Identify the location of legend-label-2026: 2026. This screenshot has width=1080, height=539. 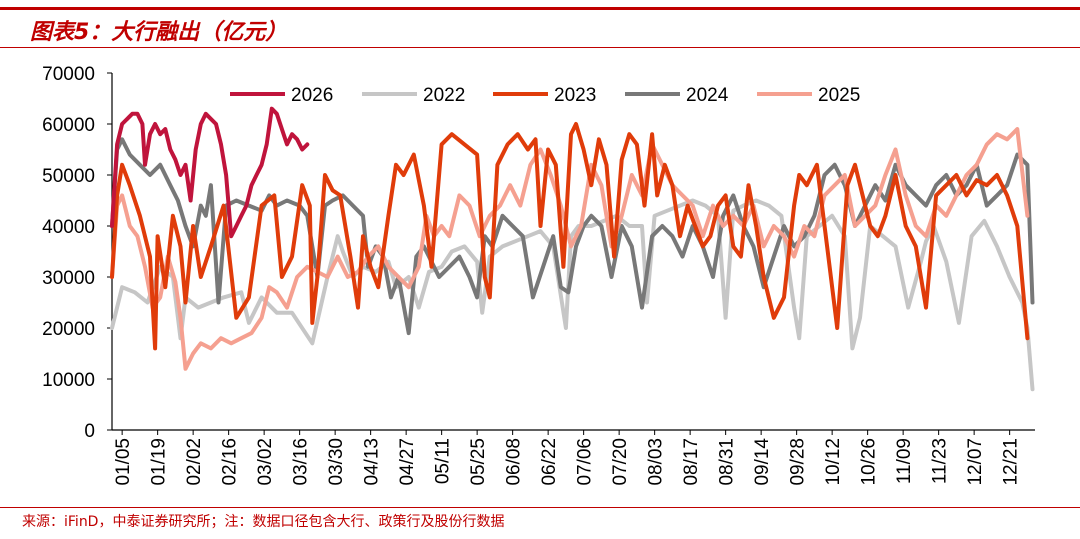
(312, 95).